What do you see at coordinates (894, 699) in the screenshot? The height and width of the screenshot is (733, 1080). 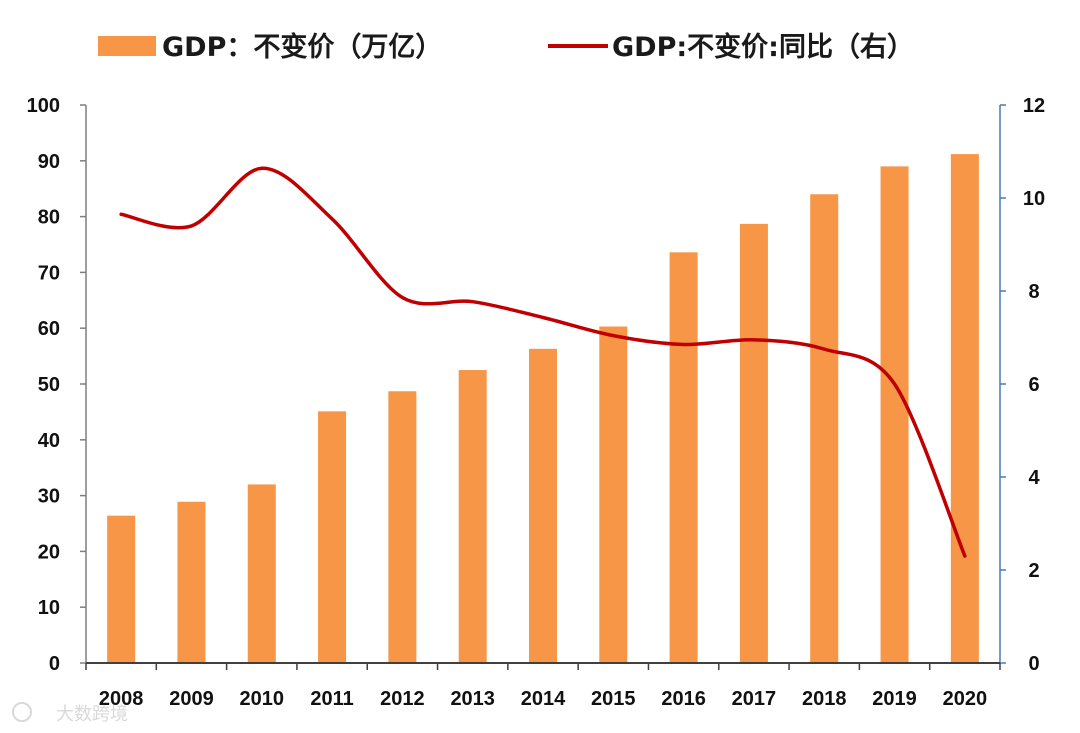 I see `x-tick-label: 2019` at bounding box center [894, 699].